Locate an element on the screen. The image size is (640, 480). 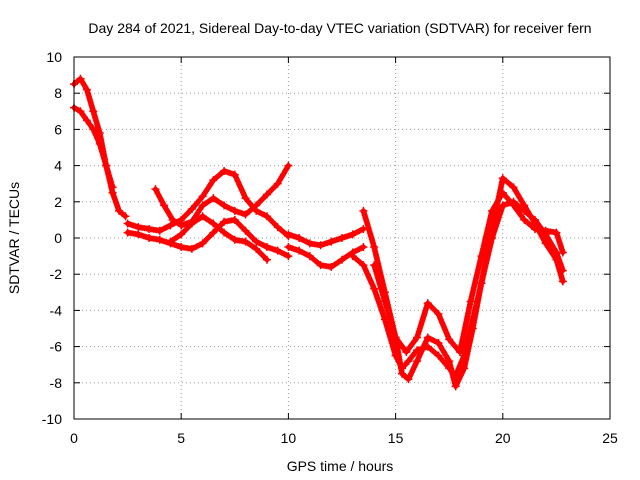
y-tick-label: 2 is located at coordinates (58, 202).